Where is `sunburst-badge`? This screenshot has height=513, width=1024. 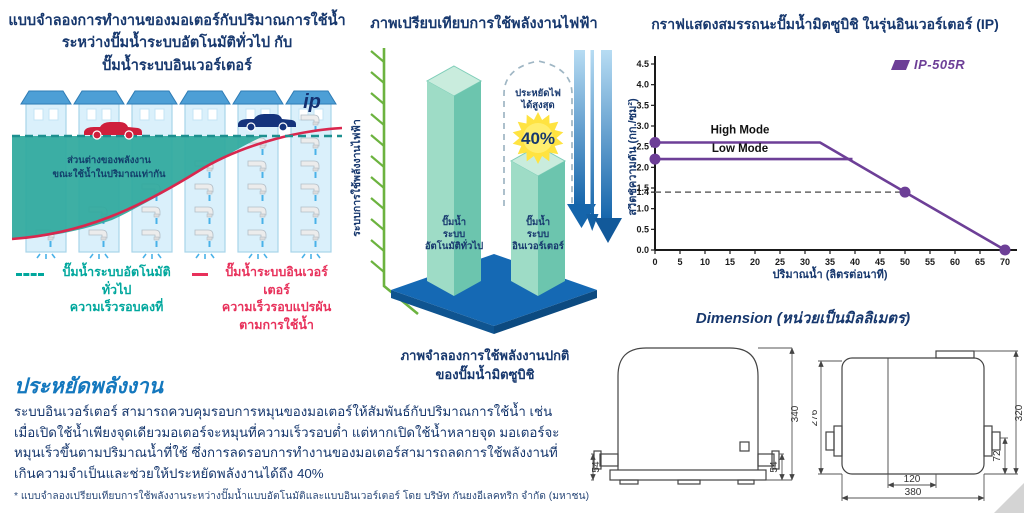 sunburst-badge is located at coordinates (538, 138).